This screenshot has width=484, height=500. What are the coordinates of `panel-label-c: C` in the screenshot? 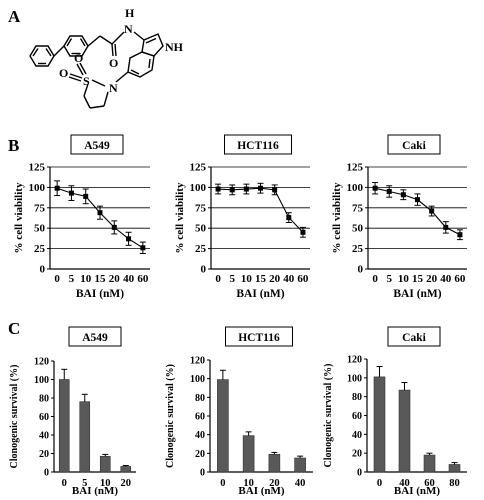 It's located at (14, 328).